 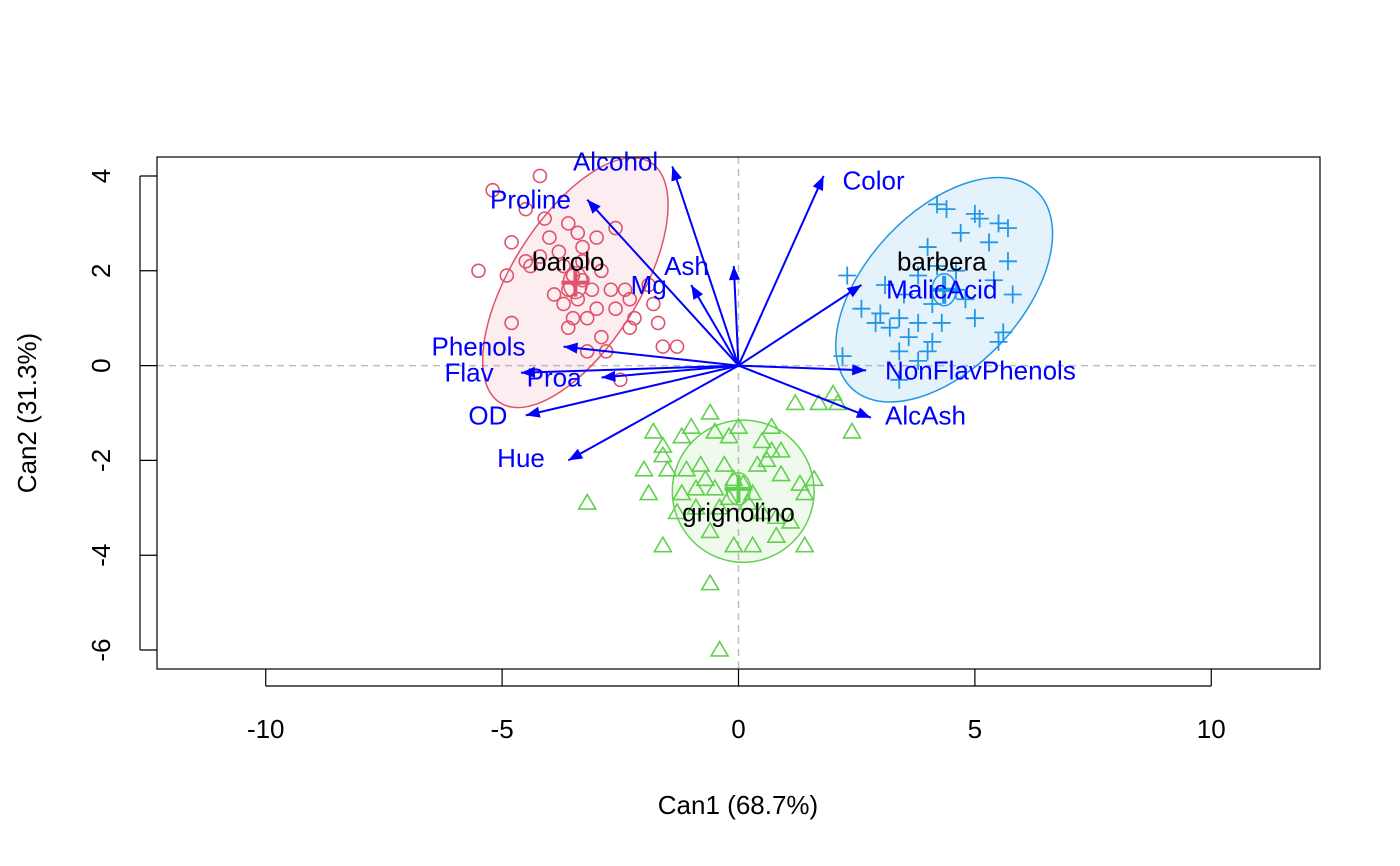 I want to click on vector-malicacid, so click(x=799, y=325).